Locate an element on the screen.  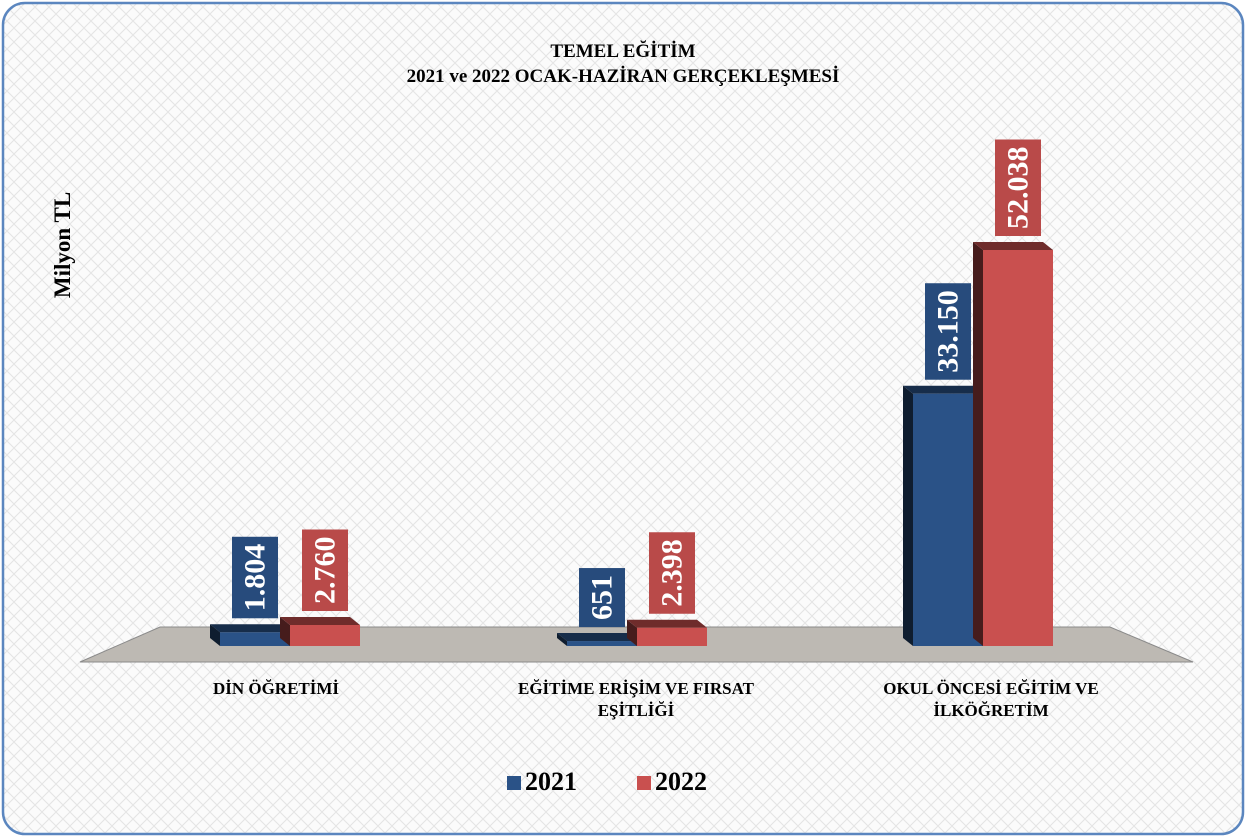
legend-label: 2022 is located at coordinates (681, 781).